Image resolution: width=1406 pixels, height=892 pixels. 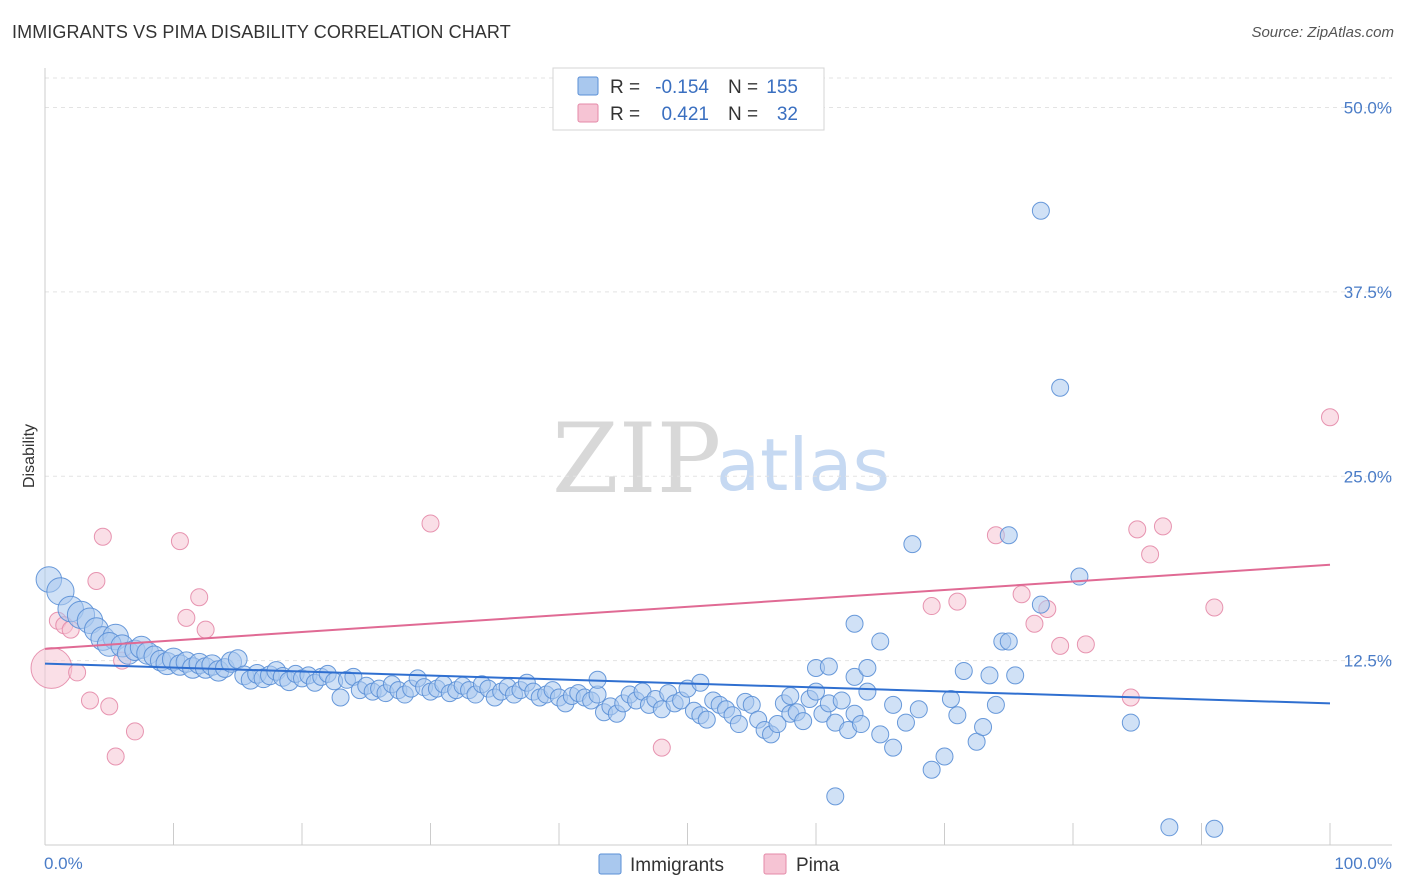 I want to click on series-legend-label-immigrants: Immigrants, so click(x=677, y=865).